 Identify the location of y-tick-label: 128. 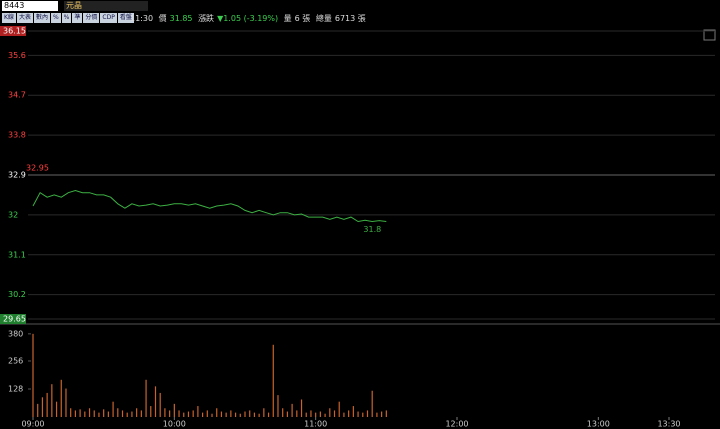
(15, 388).